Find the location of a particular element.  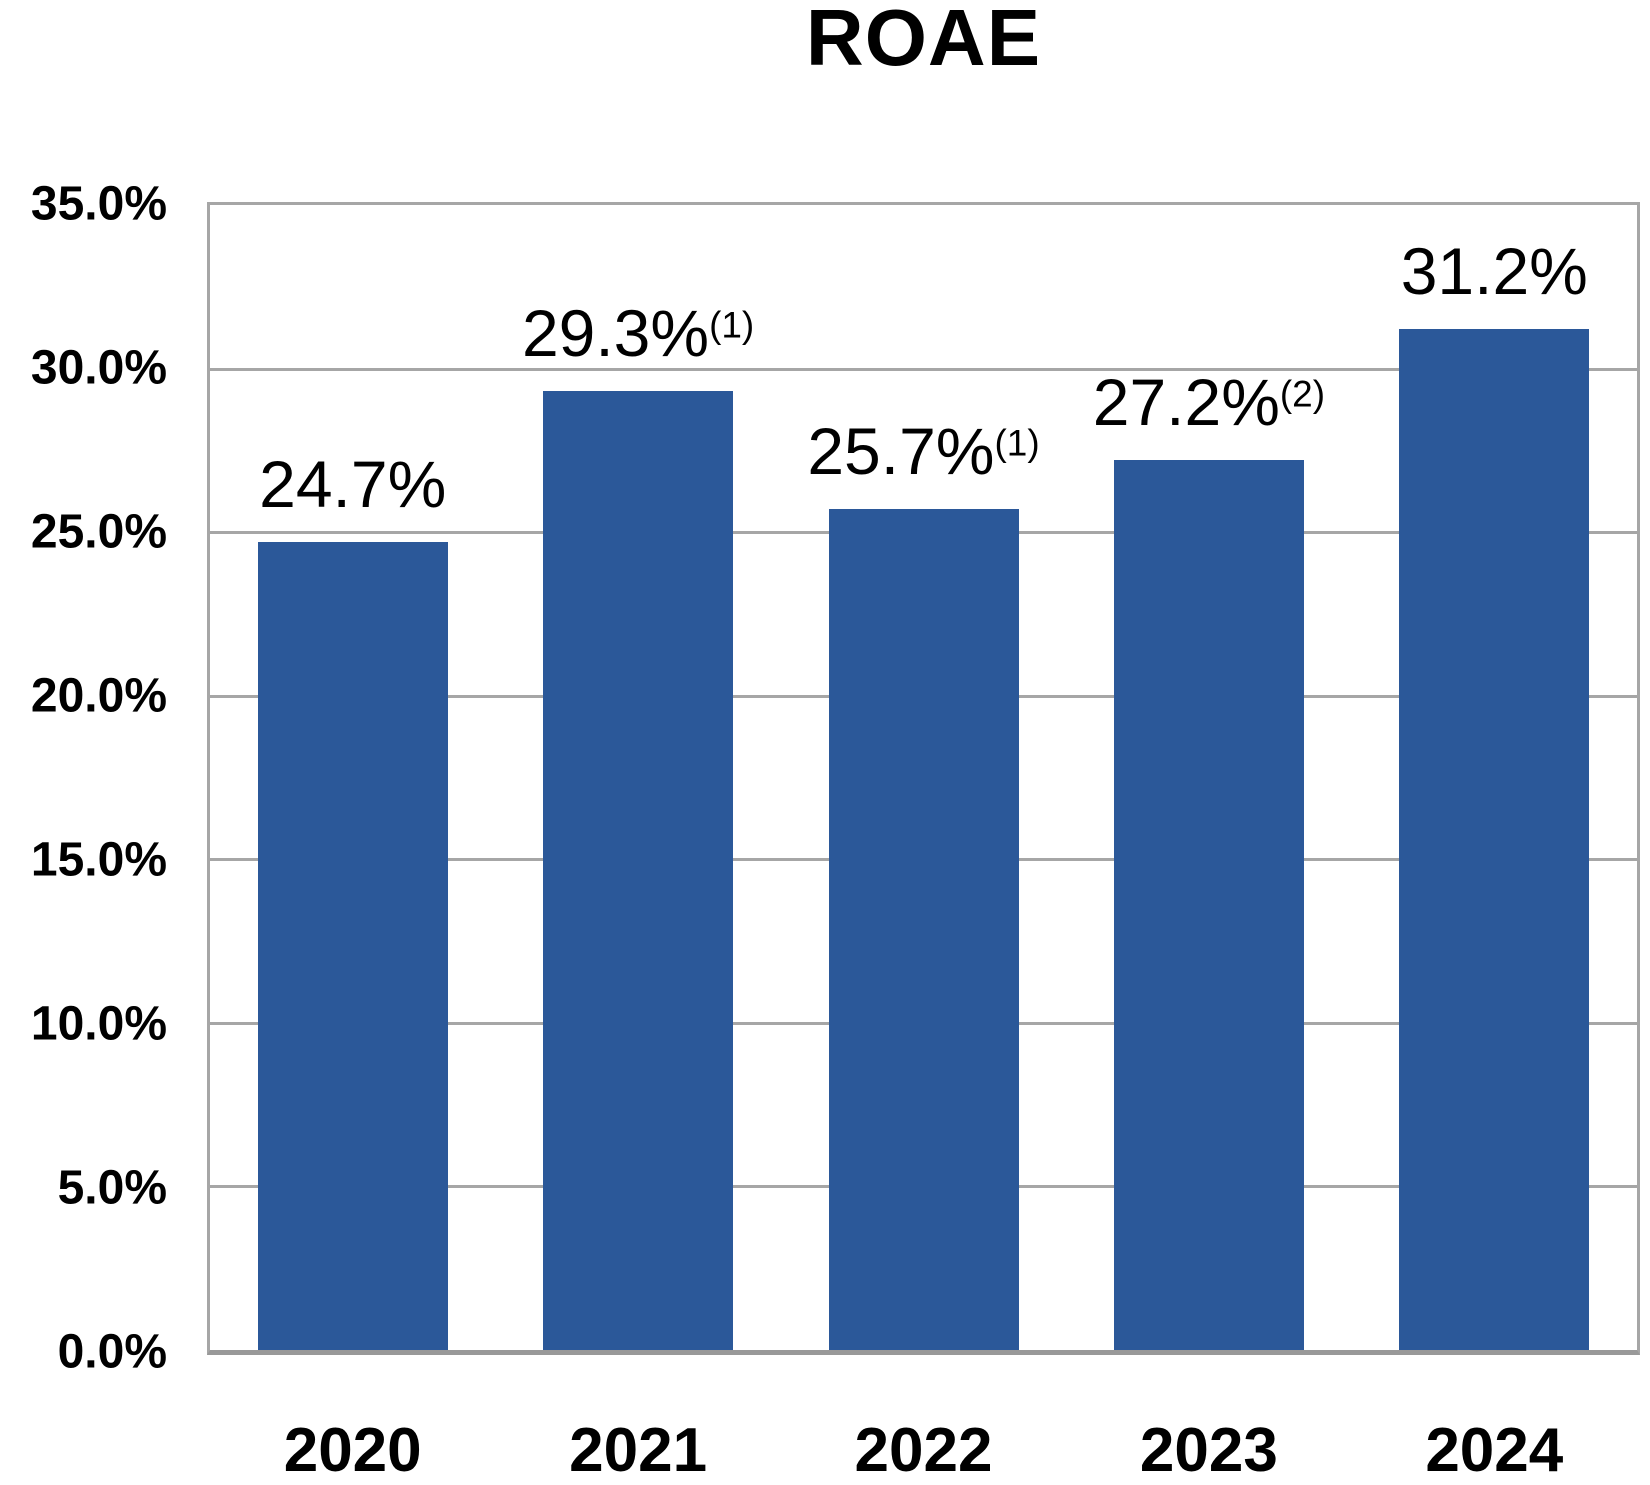

y-tick-label-50: 5.0% is located at coordinates (112, 1187).